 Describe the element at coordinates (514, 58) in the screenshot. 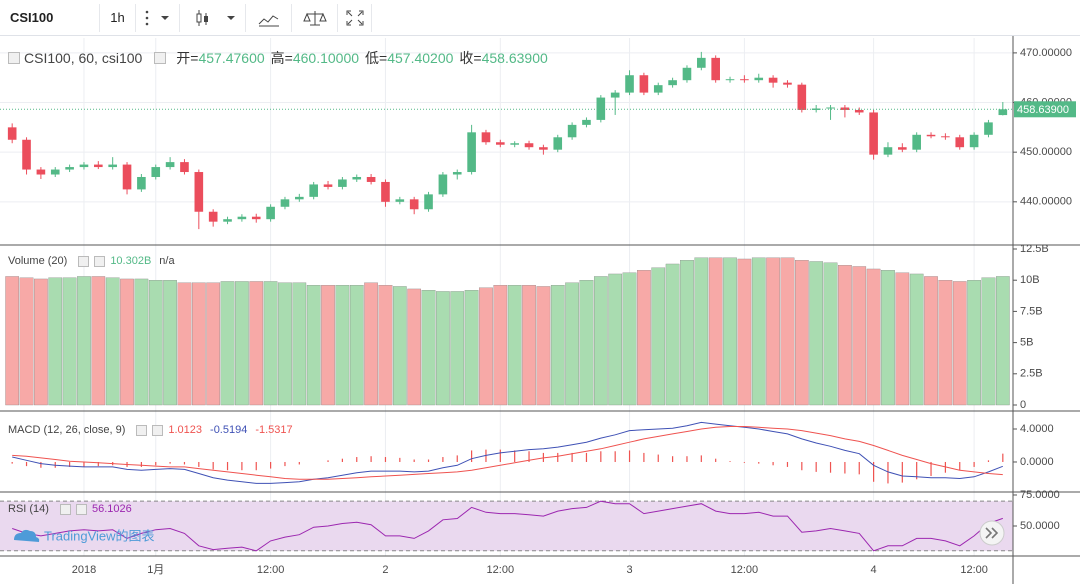

I see `legend-field-value: 458.63900` at that location.